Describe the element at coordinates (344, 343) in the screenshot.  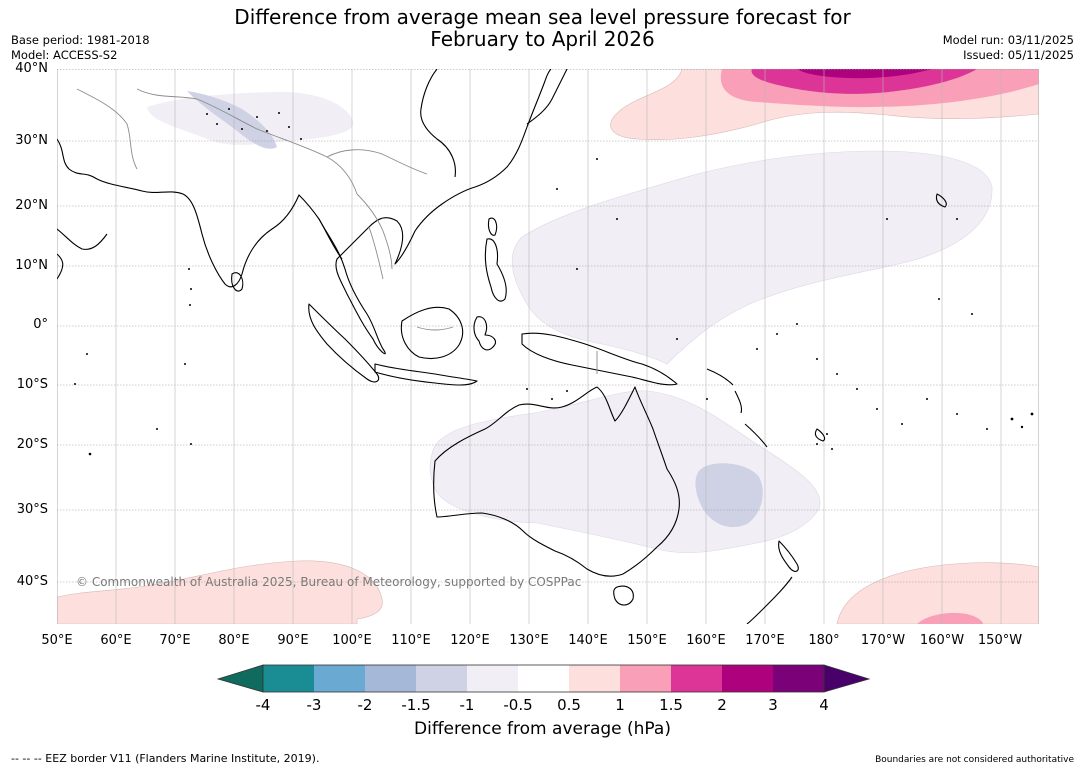
I see `coast-sumatra` at that location.